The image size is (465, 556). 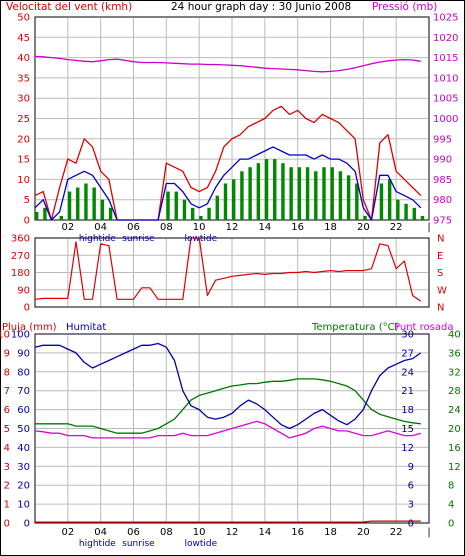 I want to click on temperature-tick-label: 40, so click(x=454, y=335).